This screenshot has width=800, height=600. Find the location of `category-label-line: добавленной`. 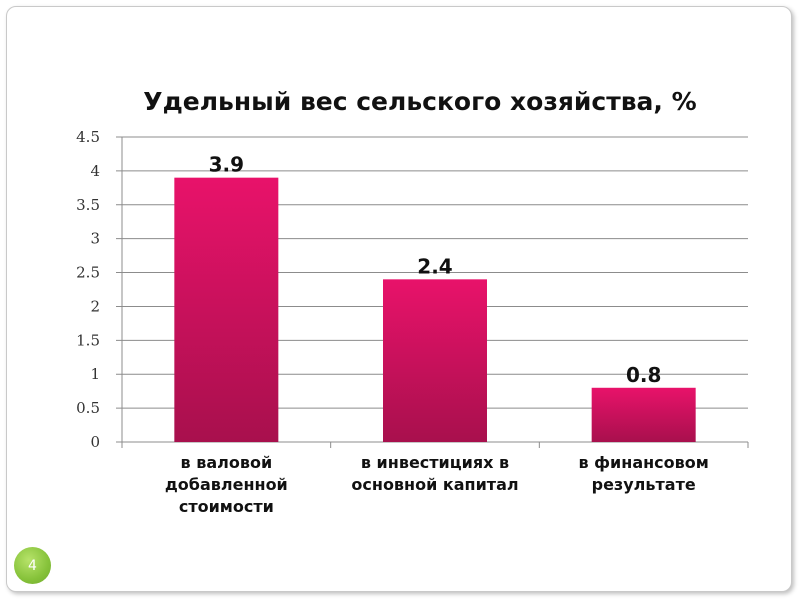

category-label-line: добавленной is located at coordinates (226, 484).